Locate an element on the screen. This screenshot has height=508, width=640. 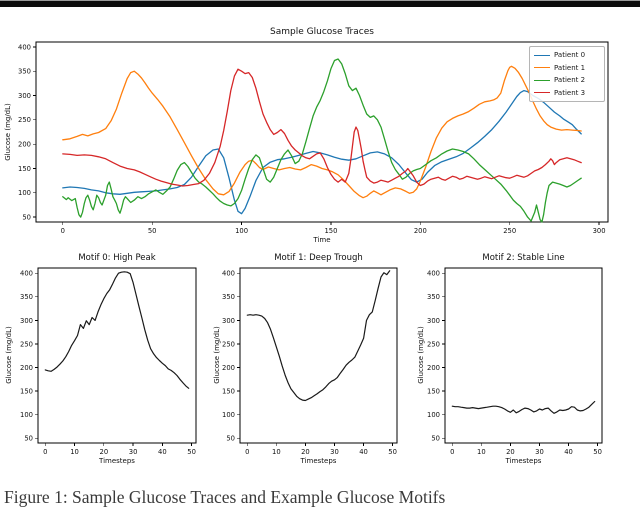
legend-item: Patient 2 is located at coordinates (567, 80).